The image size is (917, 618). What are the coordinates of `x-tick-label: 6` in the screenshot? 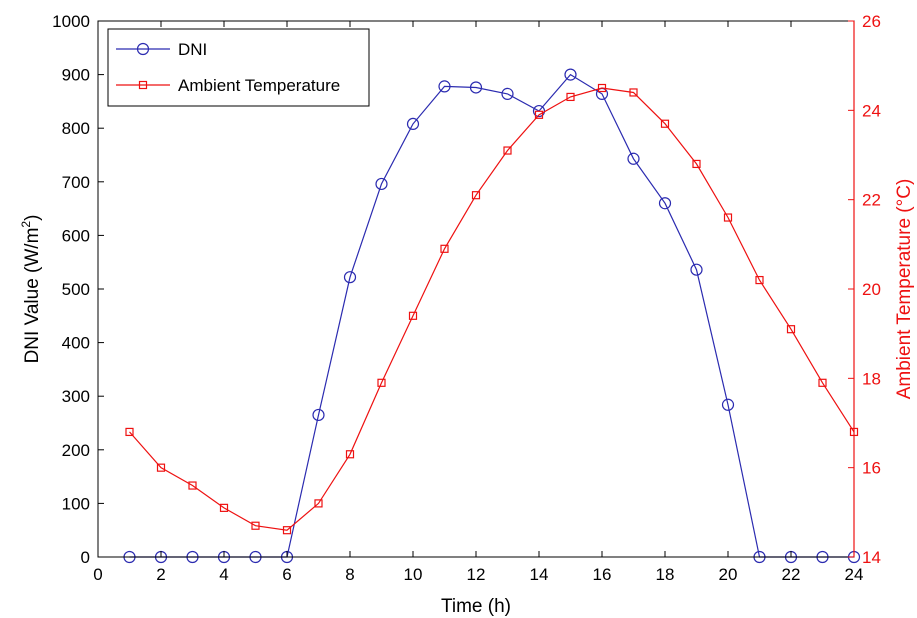 It's located at (286, 574).